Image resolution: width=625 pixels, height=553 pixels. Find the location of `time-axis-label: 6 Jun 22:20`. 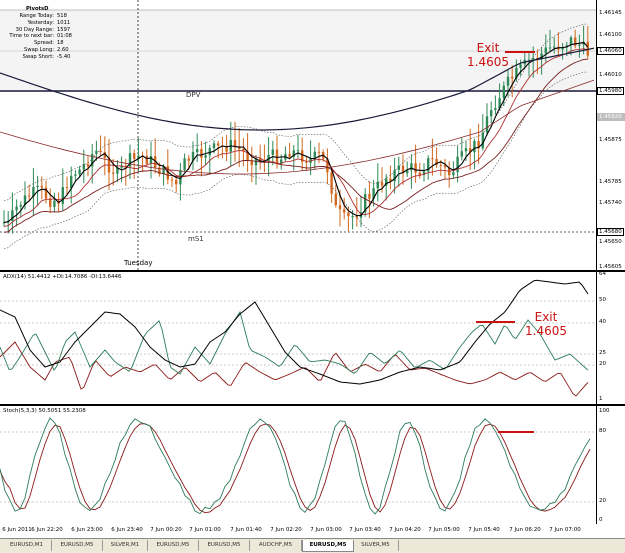

time-axis-label: 6 Jun 22:20 is located at coordinates (47, 530).